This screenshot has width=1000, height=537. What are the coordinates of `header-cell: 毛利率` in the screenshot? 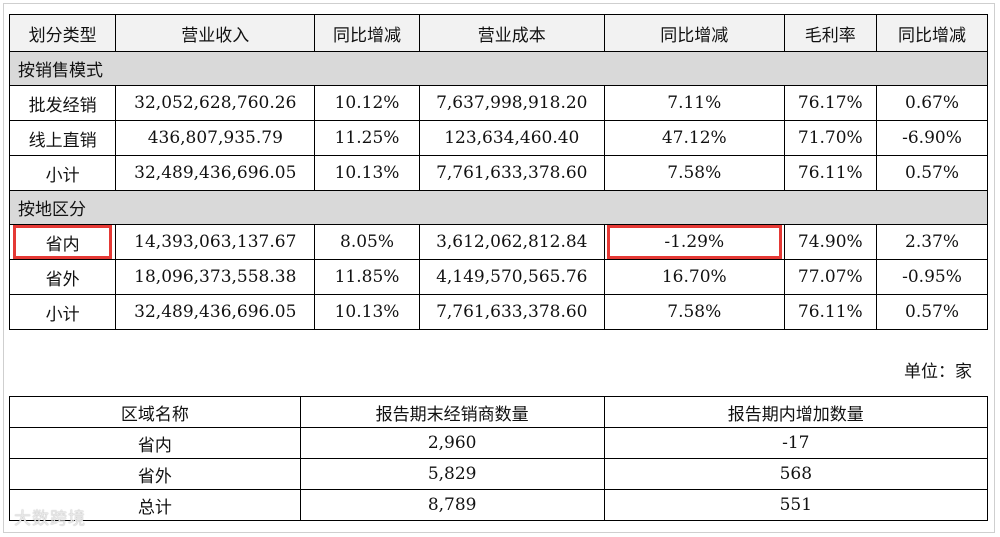 It's located at (830, 33).